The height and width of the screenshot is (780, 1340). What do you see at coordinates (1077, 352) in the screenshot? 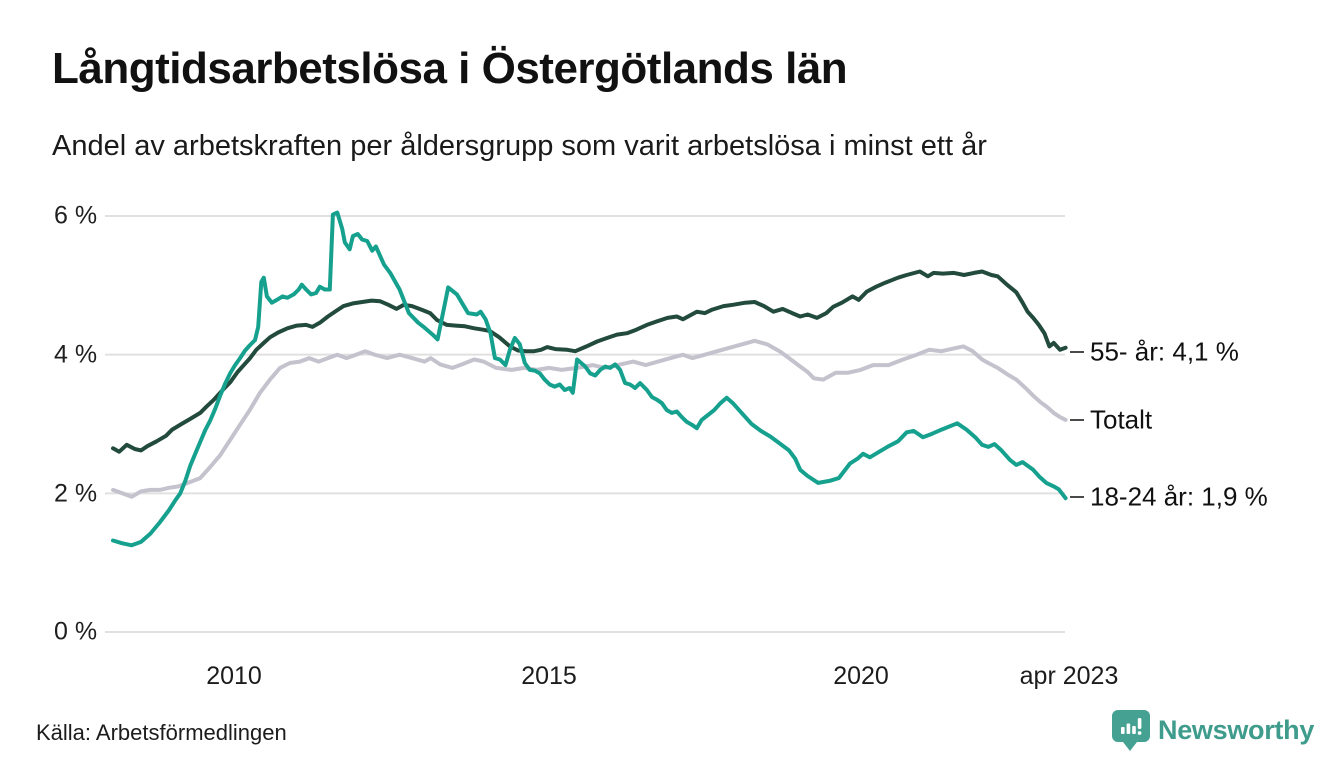
I see `series-55-label-tick` at bounding box center [1077, 352].